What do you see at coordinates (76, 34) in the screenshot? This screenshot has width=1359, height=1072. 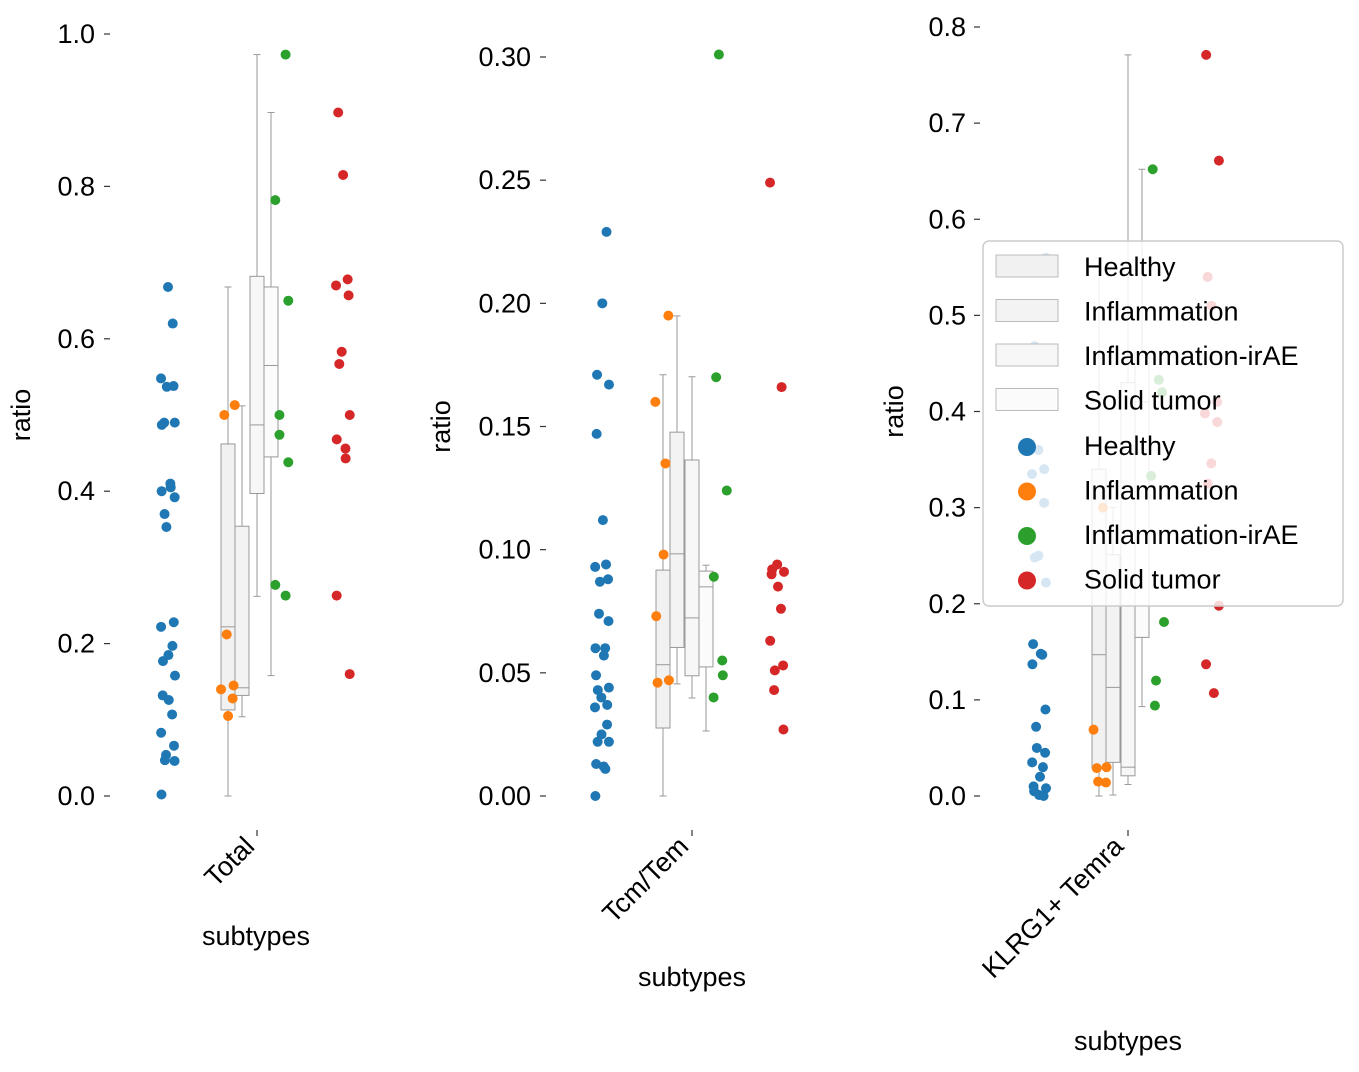 I see `y-tick-label: 1.0` at bounding box center [76, 34].